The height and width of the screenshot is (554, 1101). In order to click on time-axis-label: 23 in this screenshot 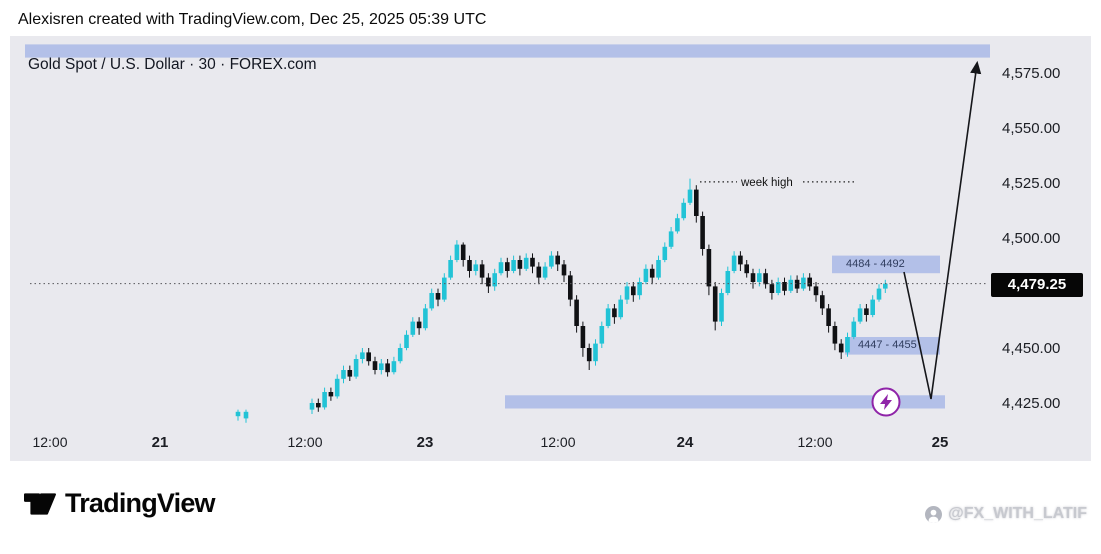, I will do `click(425, 442)`.